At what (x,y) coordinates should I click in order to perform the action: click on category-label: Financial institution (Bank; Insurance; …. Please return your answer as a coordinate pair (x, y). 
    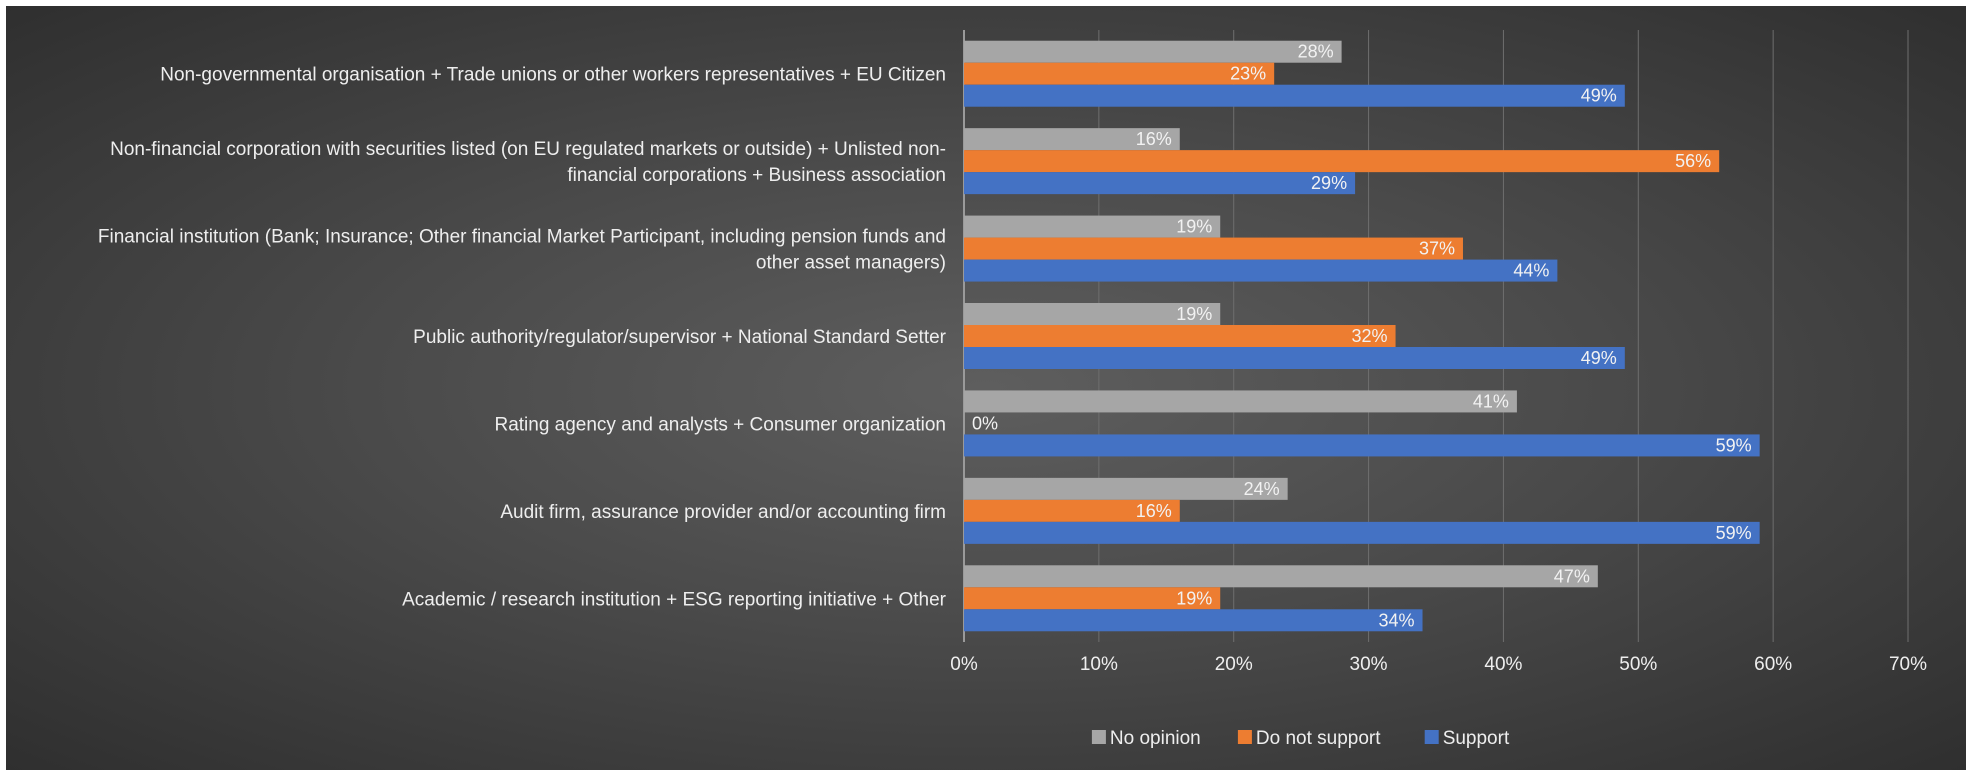
    Looking at the image, I should click on (522, 237).